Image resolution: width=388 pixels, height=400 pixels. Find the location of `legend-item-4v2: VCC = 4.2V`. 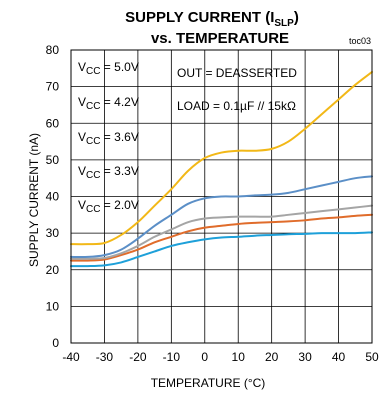

legend-item-4v2: VCC = 4.2V is located at coordinates (108, 103).